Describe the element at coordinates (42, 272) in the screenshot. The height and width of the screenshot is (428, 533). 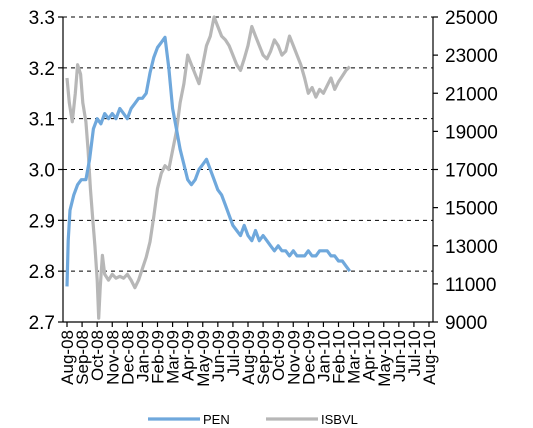
I see `left-tick-label: 2.8` at that location.